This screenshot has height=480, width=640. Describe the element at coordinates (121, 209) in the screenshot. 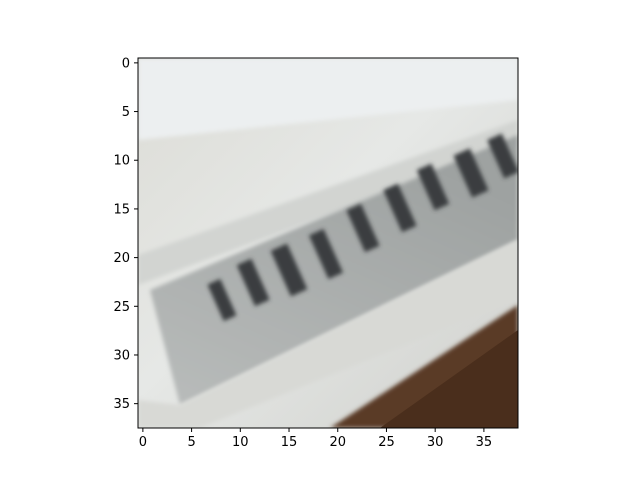

I see `y-tick-label: 15` at that location.